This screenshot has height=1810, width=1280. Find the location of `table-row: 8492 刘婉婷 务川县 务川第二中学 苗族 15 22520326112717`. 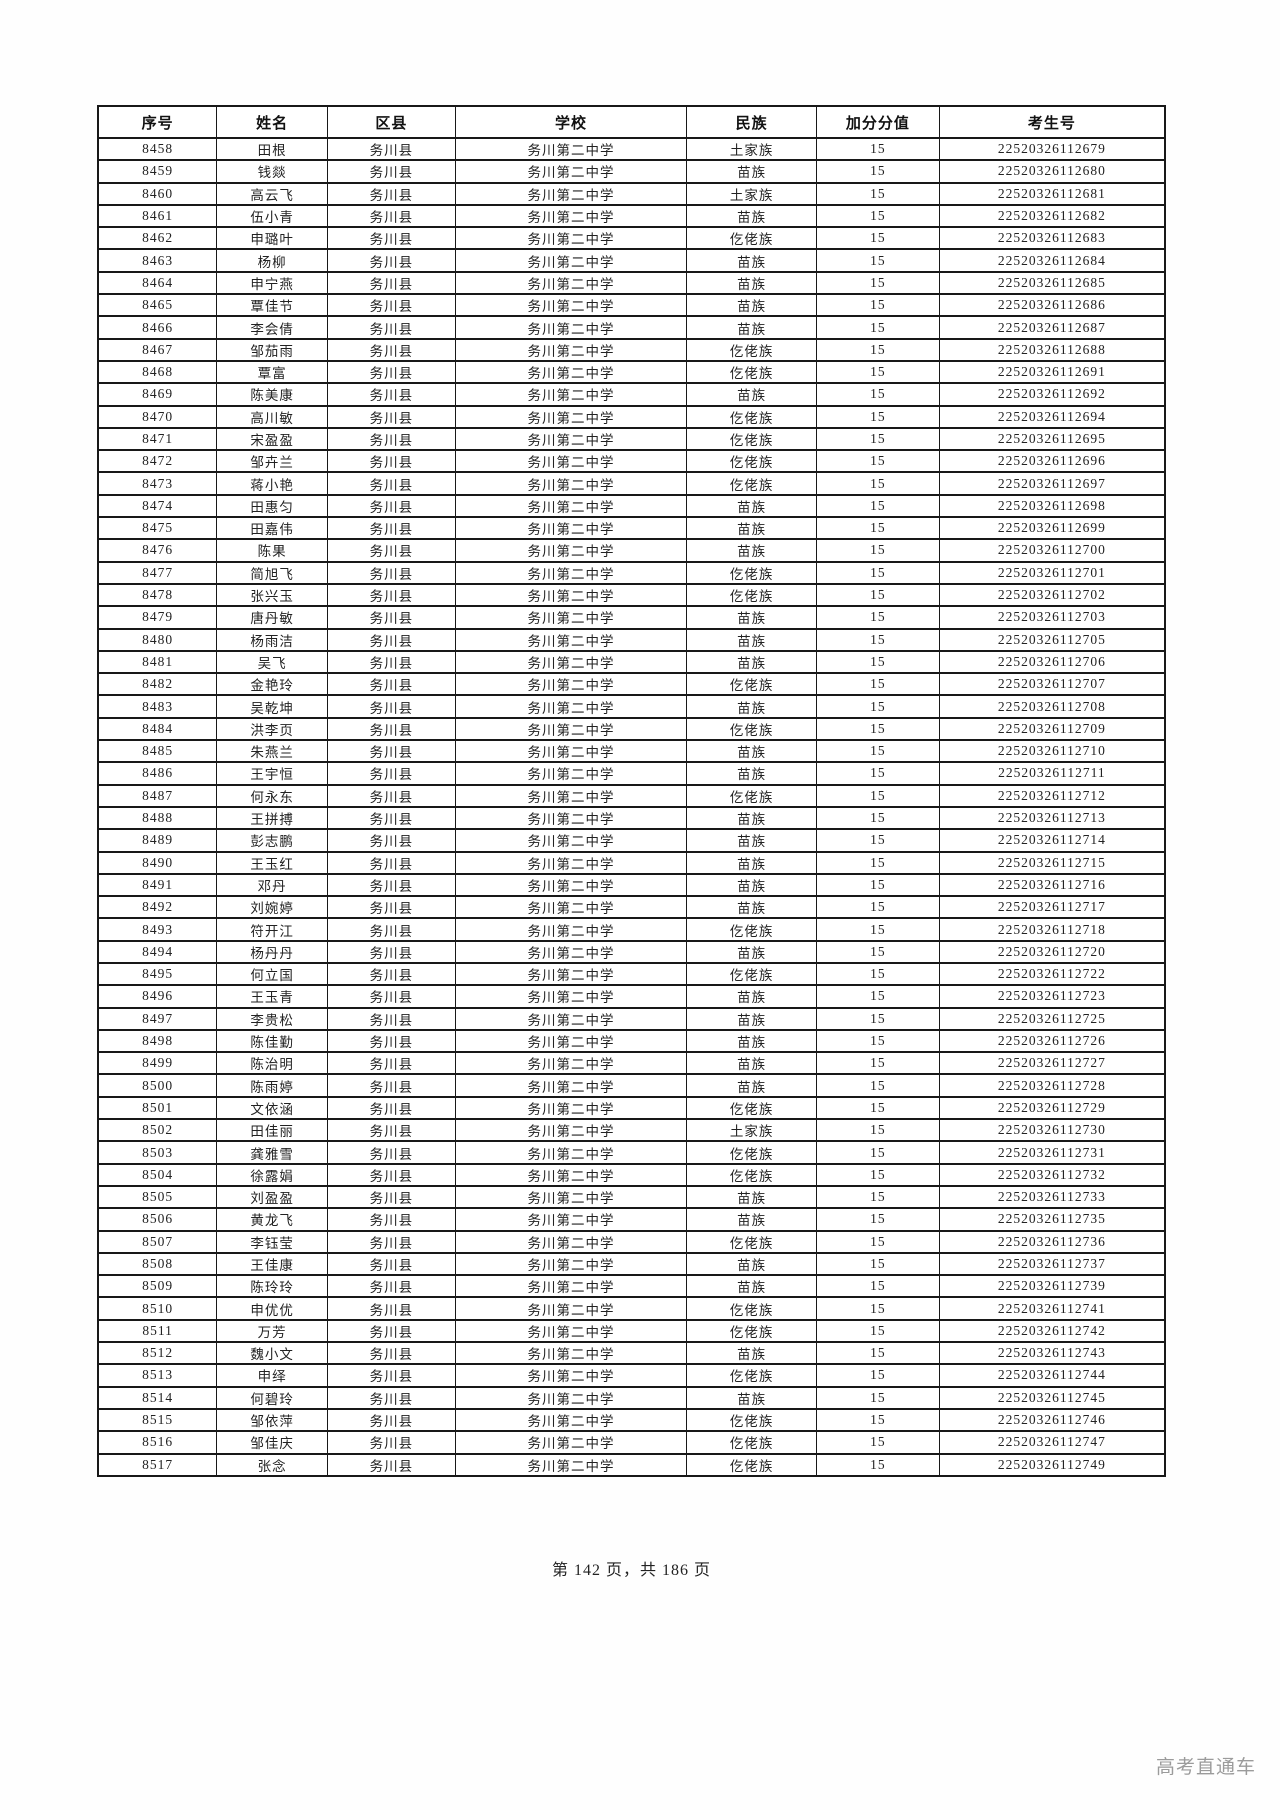

table-row: 8492 刘婉婷 务川县 务川第二中学 苗族 15 22520326112717 is located at coordinates (631, 907).